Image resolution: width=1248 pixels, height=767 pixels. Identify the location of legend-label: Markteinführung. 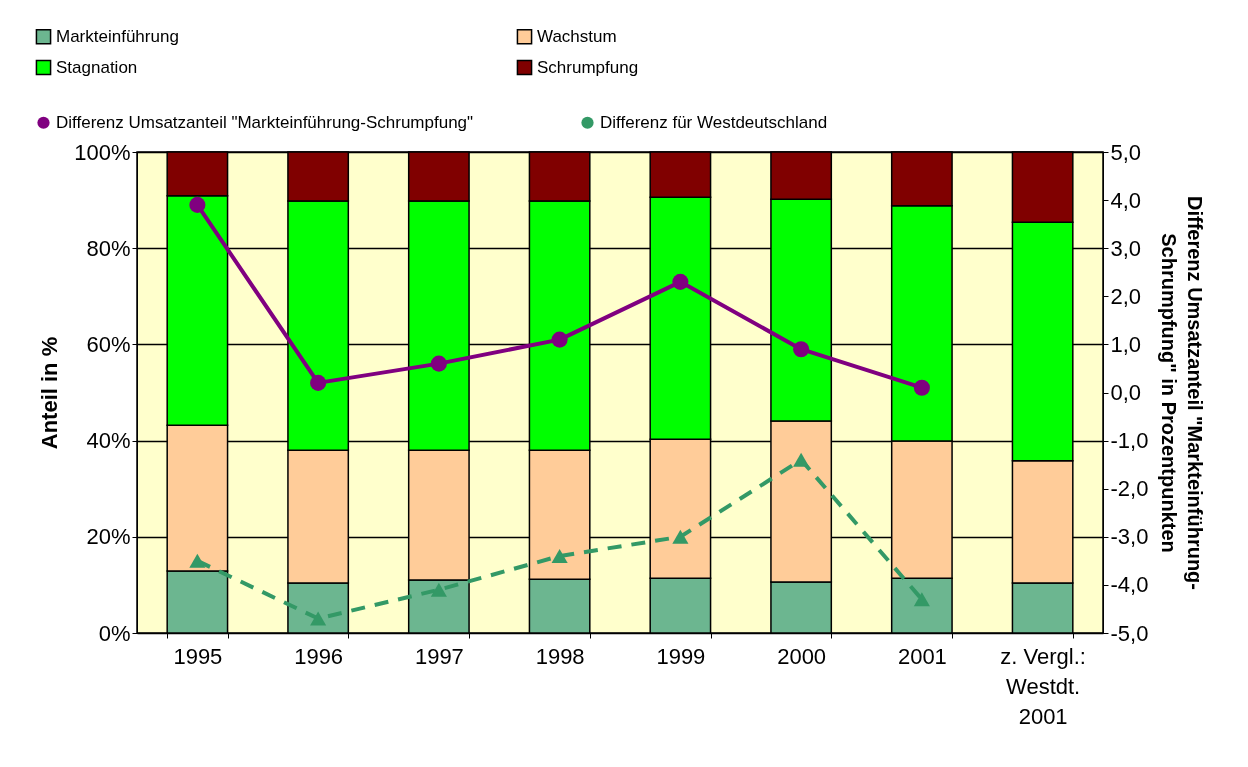
(117, 36).